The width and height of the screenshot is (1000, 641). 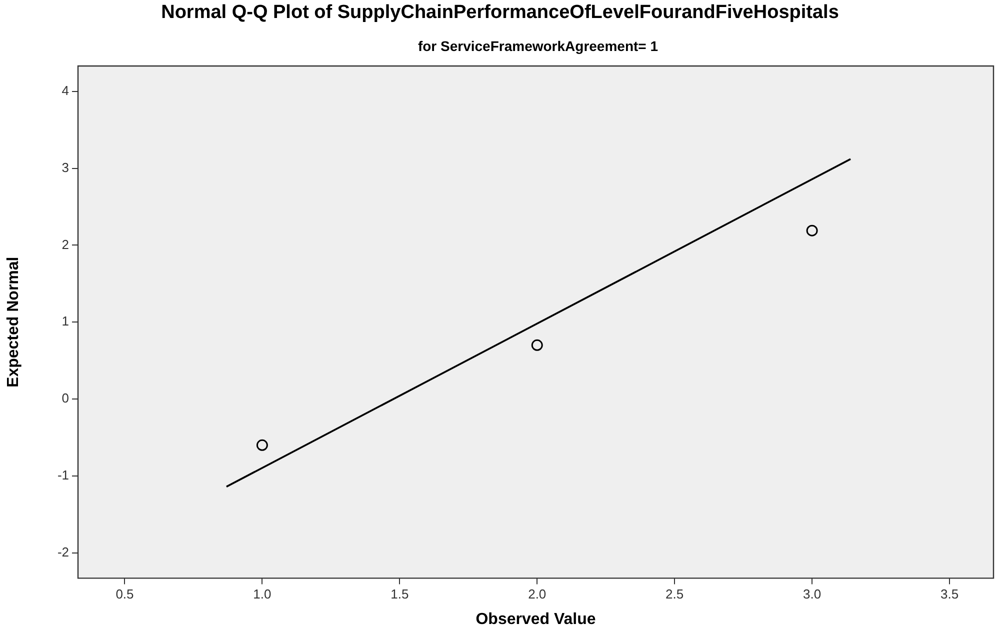 What do you see at coordinates (500, 13) in the screenshot?
I see `chart-title: Normal Q-Q Plot of SupplyChainPerformanceOfLevelFourandFiveHospitals` at bounding box center [500, 13].